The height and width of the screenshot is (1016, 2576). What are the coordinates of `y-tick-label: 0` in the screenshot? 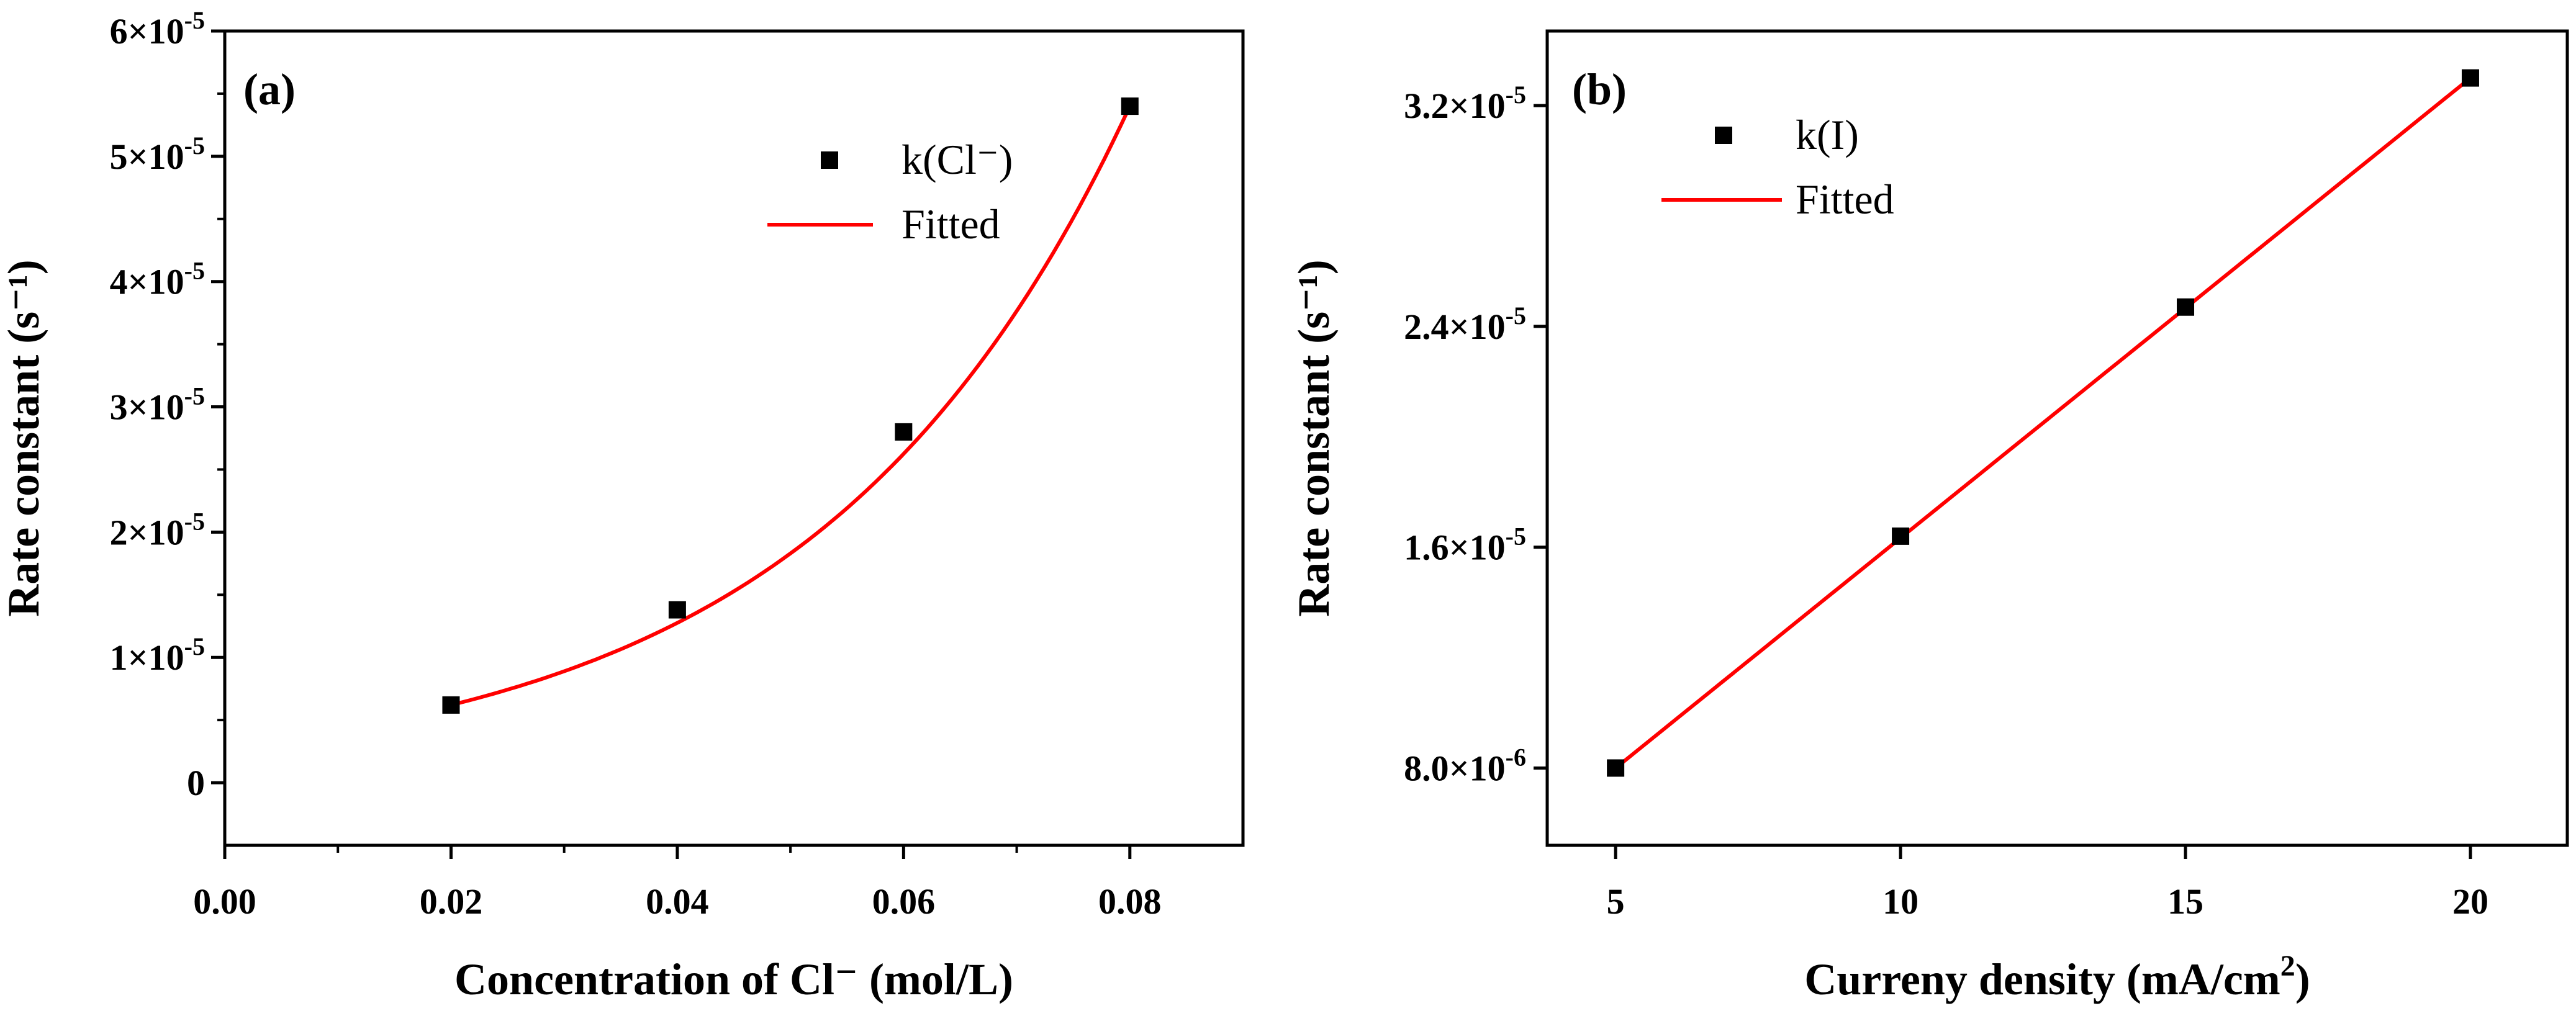 It's located at (196, 783).